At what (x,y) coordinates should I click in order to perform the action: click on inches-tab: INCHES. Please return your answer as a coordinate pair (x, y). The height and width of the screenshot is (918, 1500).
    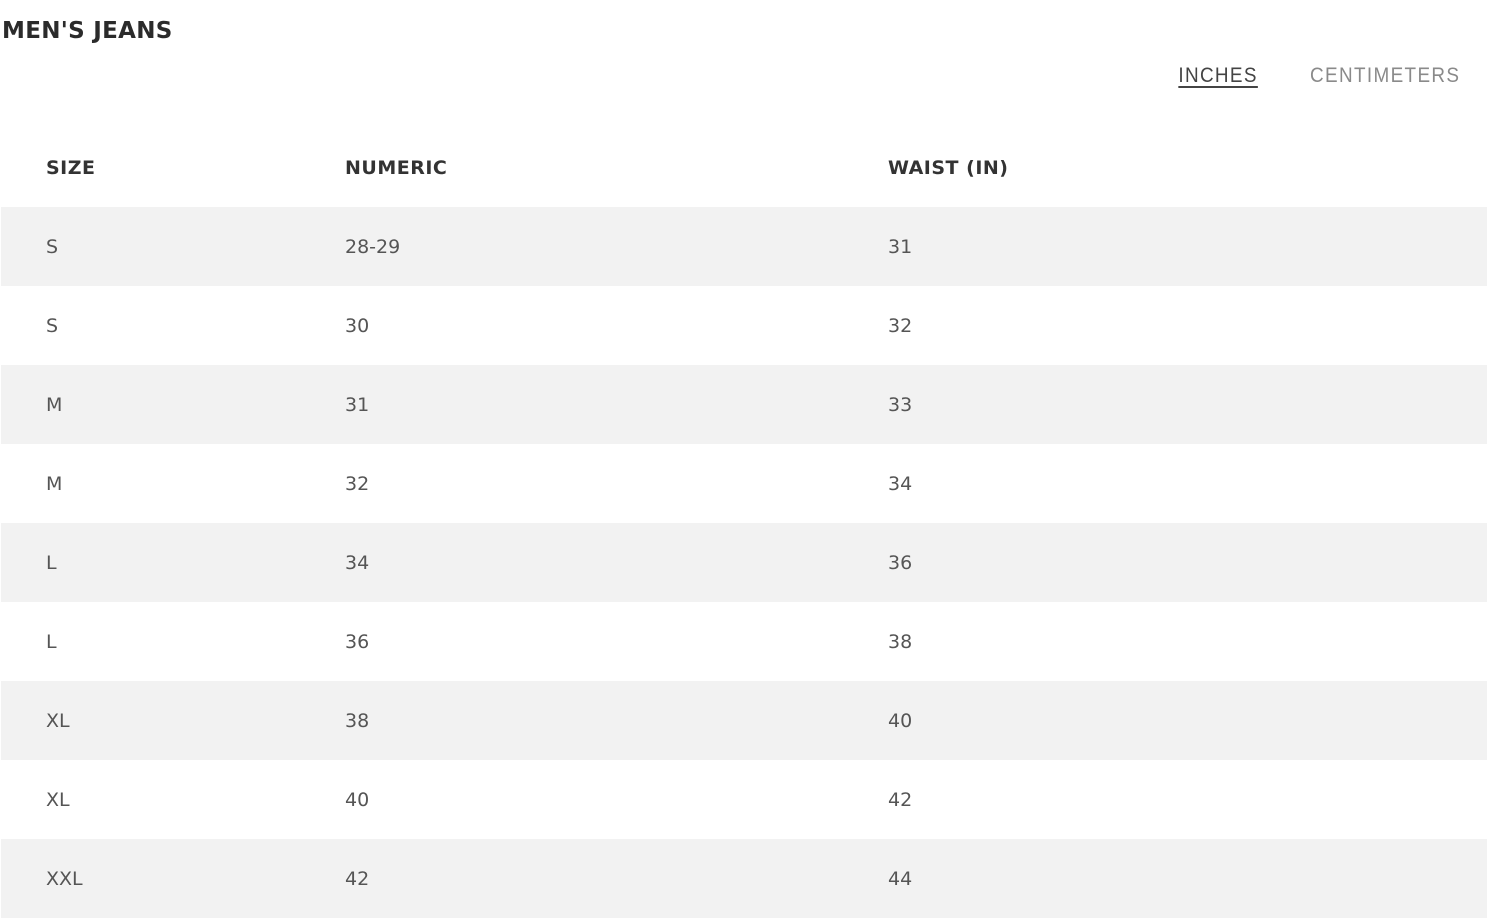
    Looking at the image, I should click on (1217, 75).